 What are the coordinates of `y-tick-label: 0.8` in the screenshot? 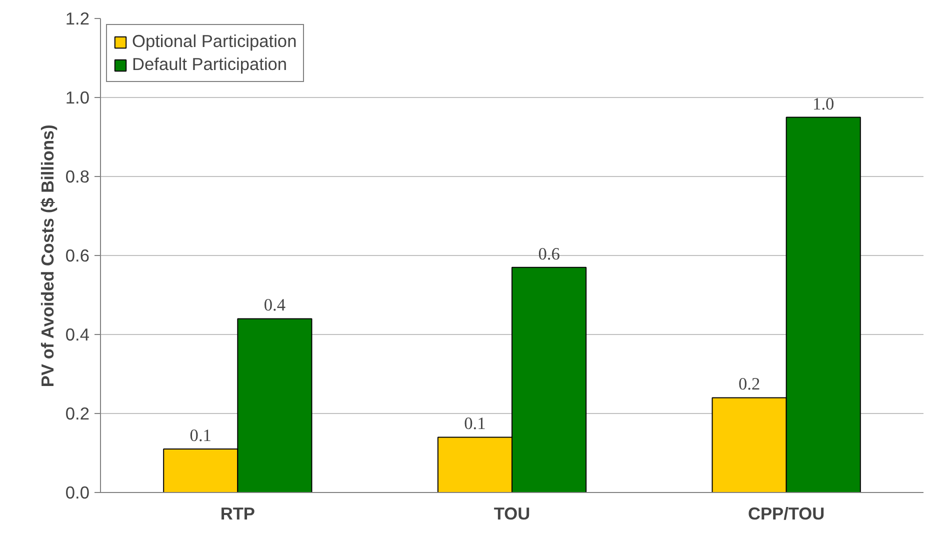 It's located at (77, 176).